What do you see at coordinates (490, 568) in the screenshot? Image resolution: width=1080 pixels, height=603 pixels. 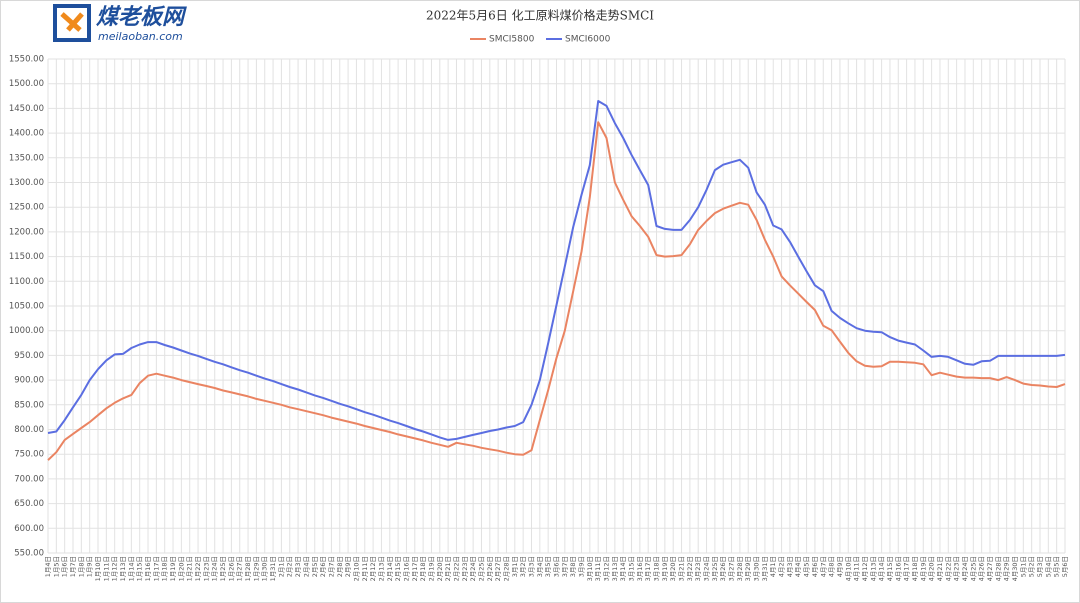 I see `x-tick-label: 2月26日` at bounding box center [490, 568].